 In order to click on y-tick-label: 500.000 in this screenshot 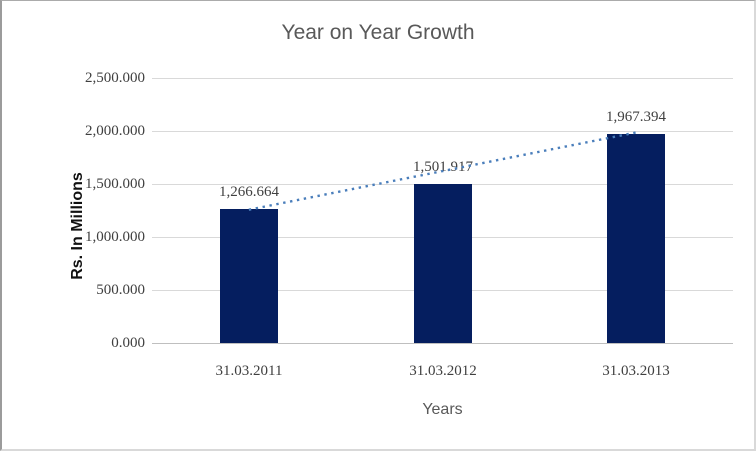, I will do `click(120, 290)`.